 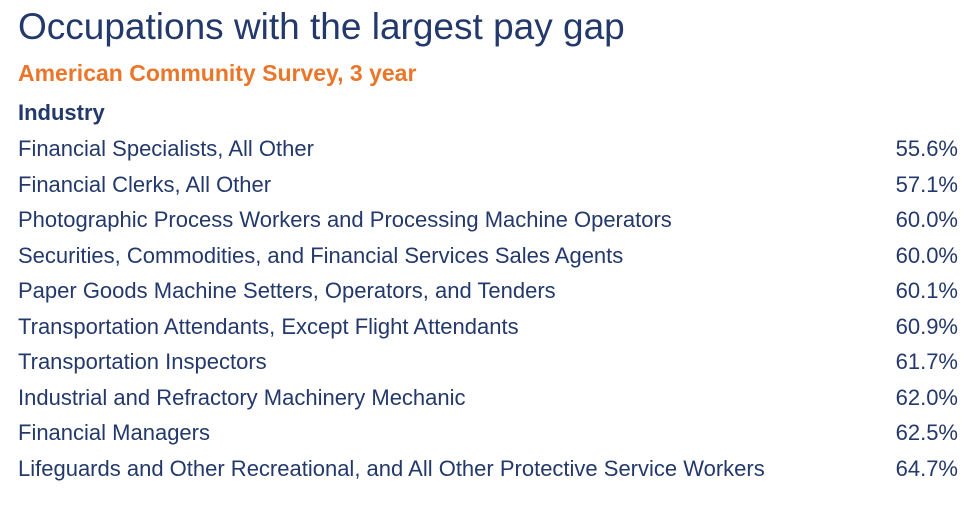 What do you see at coordinates (926, 361) in the screenshot?
I see `pay-ratio: 61.7%` at bounding box center [926, 361].